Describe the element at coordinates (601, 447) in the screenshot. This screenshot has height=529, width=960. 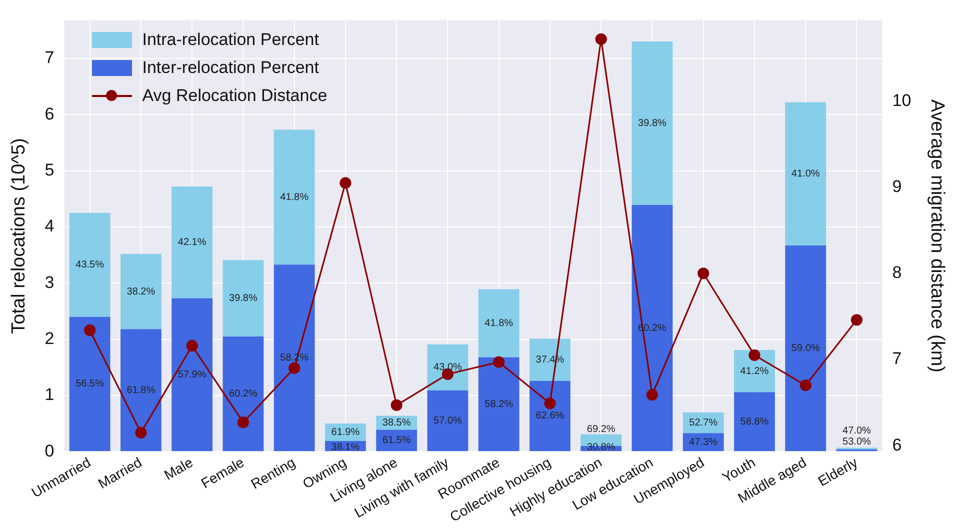
I see `annotation: 30.8%` at that location.